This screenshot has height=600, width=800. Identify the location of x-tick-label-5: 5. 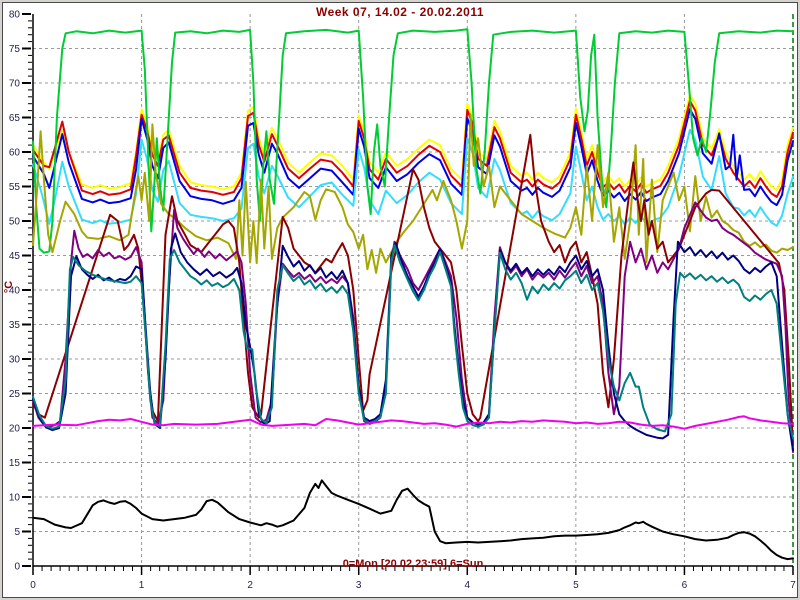
(576, 585).